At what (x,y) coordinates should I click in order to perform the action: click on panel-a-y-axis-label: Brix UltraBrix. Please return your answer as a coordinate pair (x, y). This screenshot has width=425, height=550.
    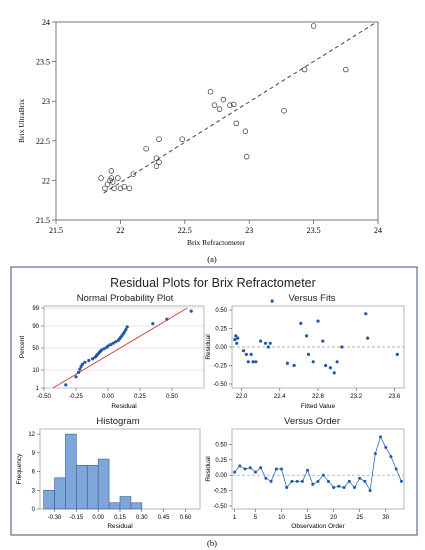
    Looking at the image, I should click on (21, 121).